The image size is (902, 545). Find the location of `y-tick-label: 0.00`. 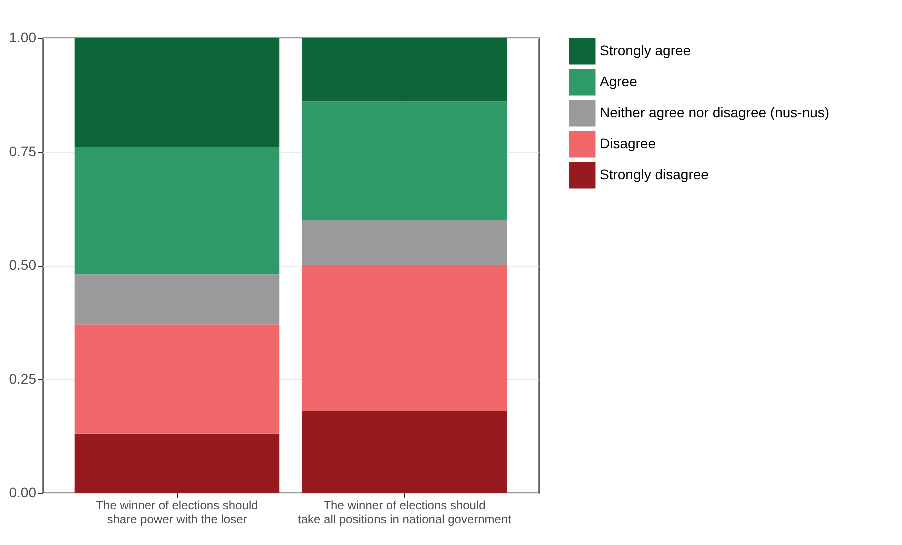

y-tick-label: 0.00 is located at coordinates (23, 492).